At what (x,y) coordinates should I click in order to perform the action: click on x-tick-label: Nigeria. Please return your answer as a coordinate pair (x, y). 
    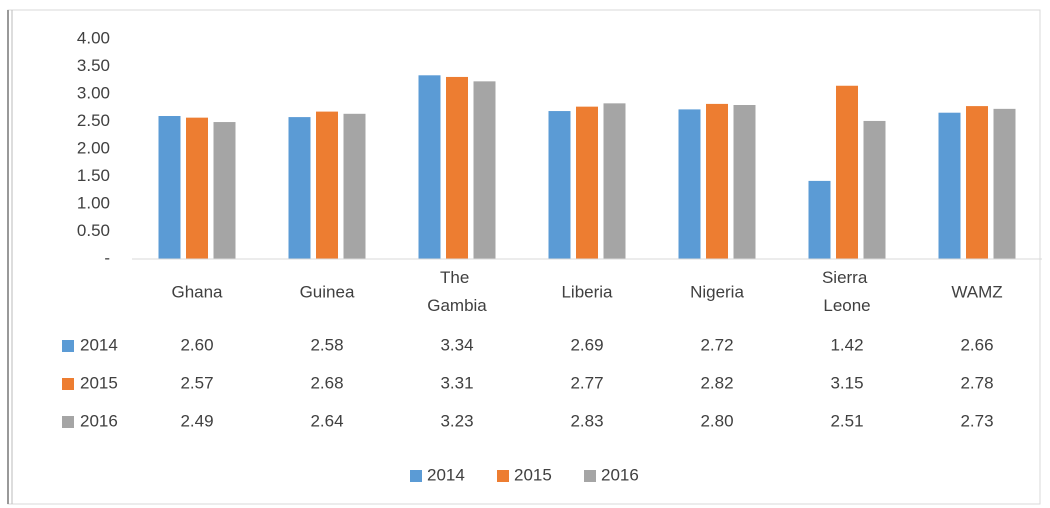
    Looking at the image, I should click on (717, 291).